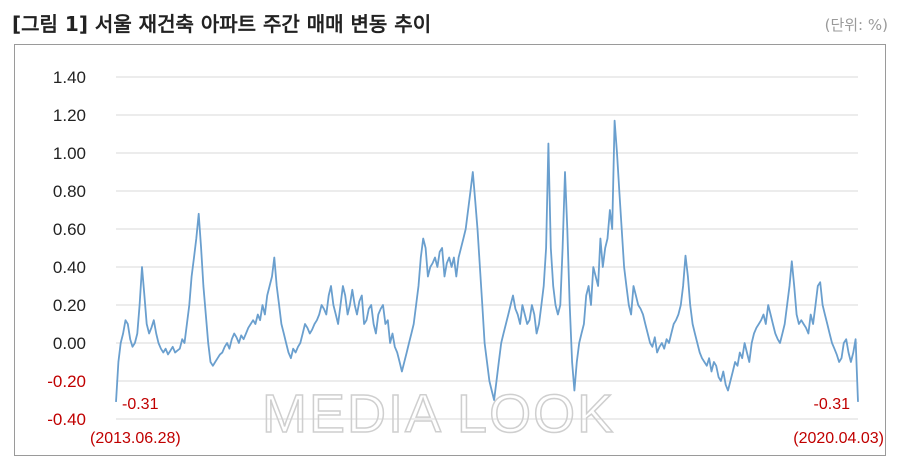  What do you see at coordinates (69, 77) in the screenshot?
I see `y-tick-label: 1.40` at bounding box center [69, 77].